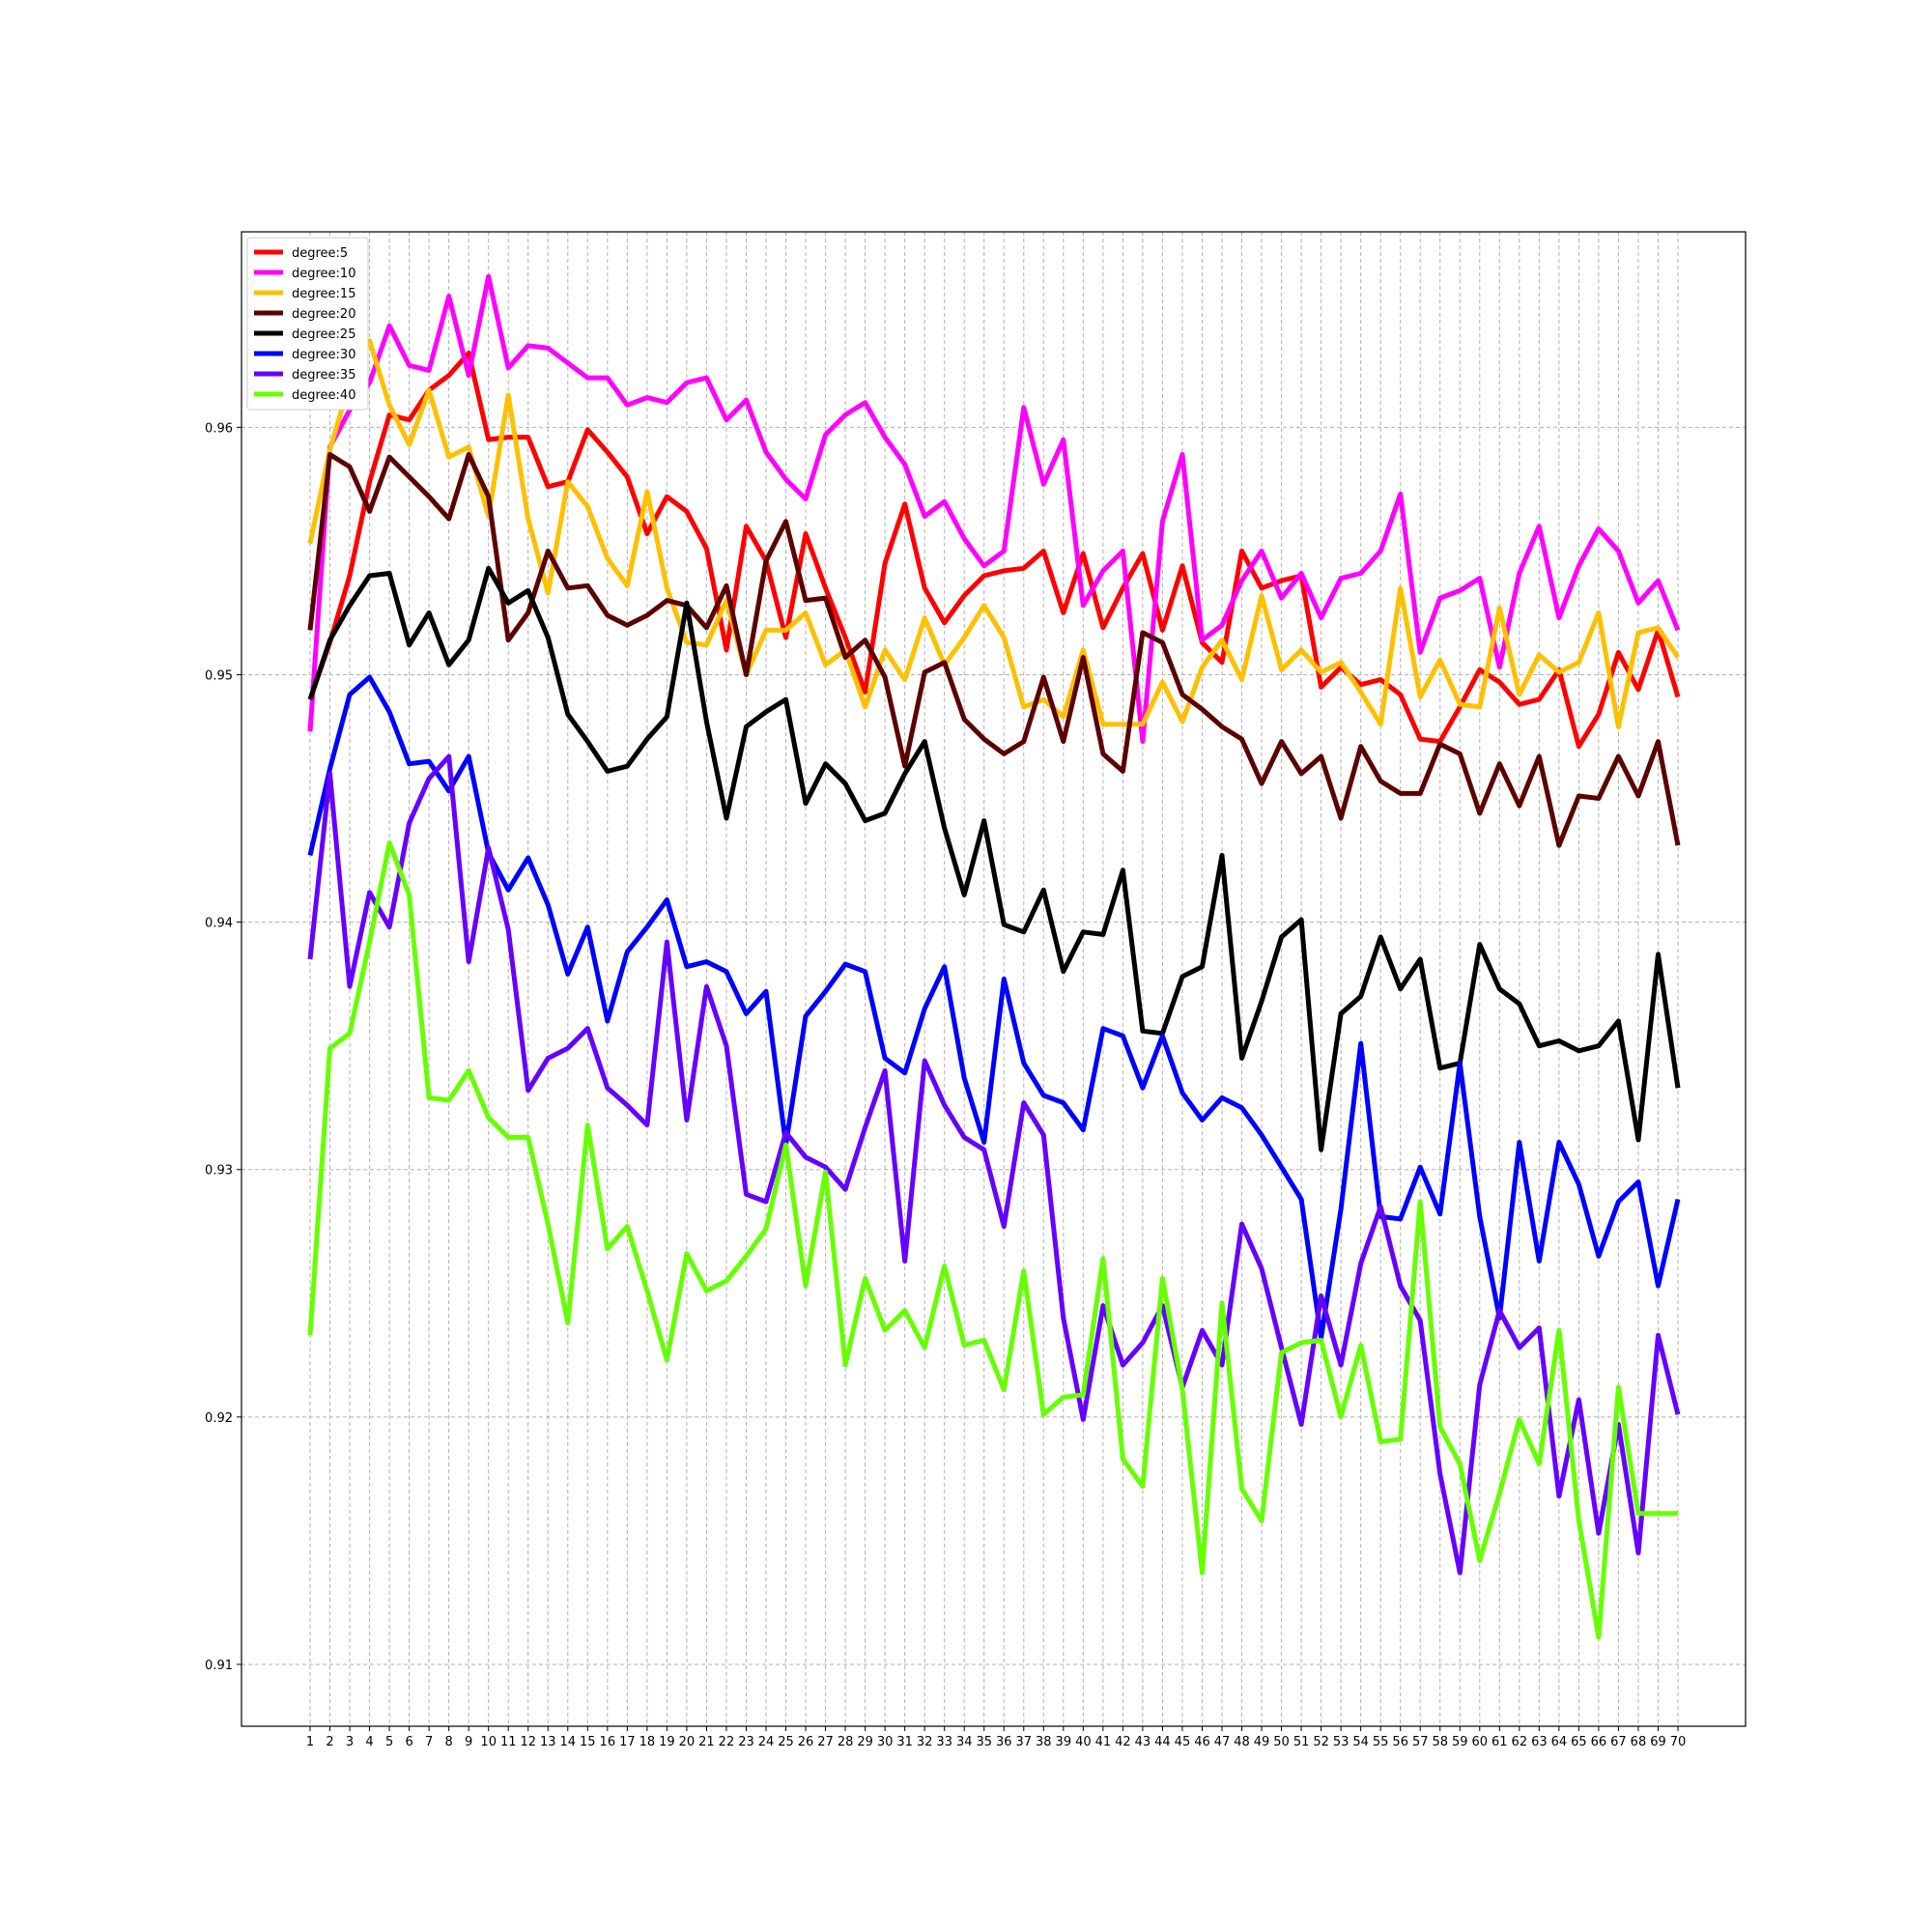 This screenshot has width=1932, height=1932. I want to click on x-tick-label: 43, so click(1143, 1742).